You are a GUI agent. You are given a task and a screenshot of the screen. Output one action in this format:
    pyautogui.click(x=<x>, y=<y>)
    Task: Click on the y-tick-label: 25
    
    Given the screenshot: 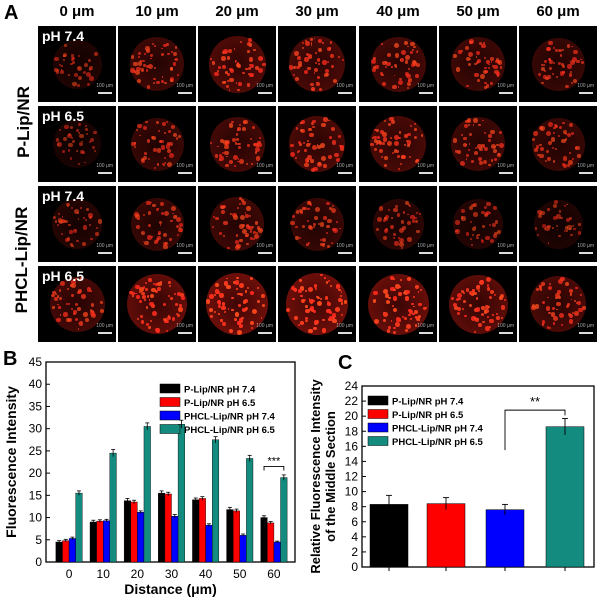 What is the action you would take?
    pyautogui.click(x=36, y=451)
    